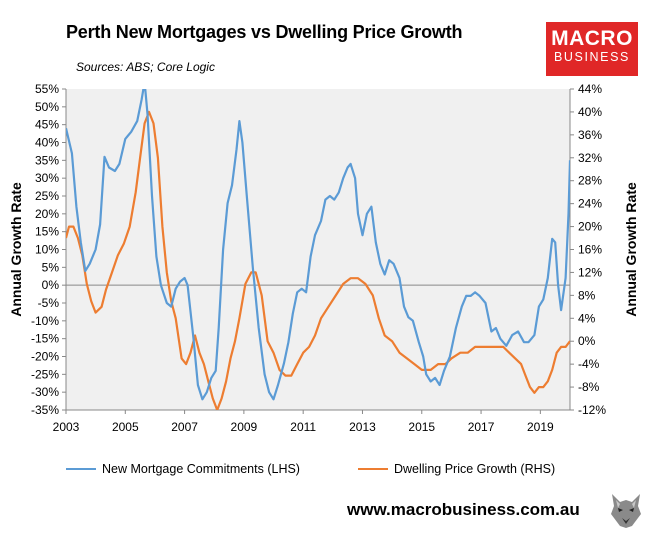 The image size is (658, 538). What do you see at coordinates (45, 357) in the screenshot?
I see `y-left-tick-label: -20%` at bounding box center [45, 357].